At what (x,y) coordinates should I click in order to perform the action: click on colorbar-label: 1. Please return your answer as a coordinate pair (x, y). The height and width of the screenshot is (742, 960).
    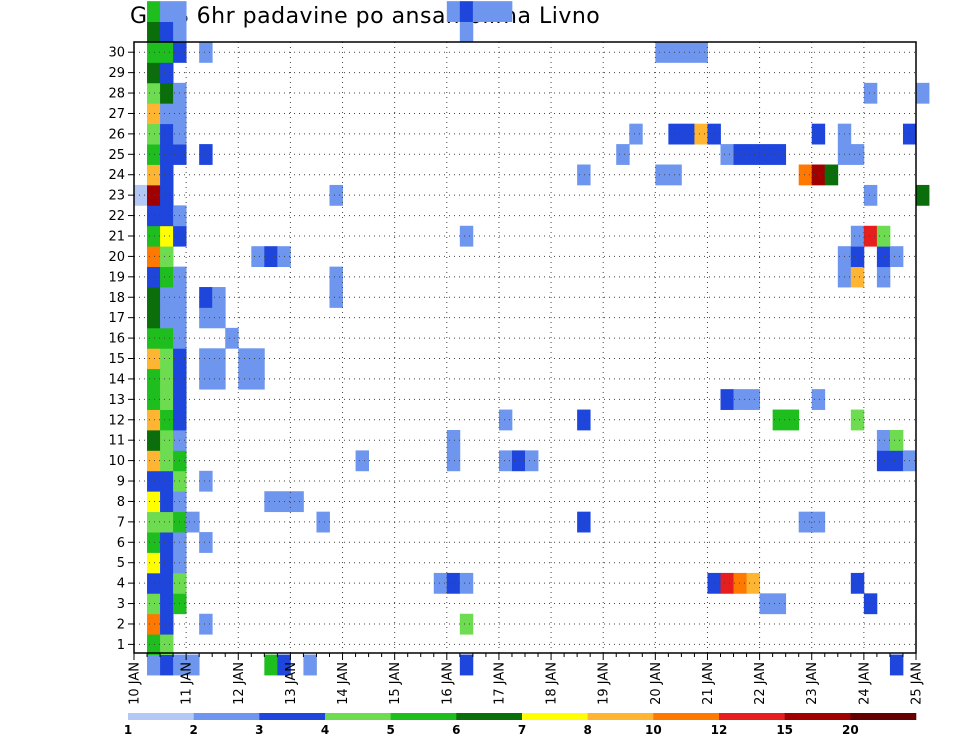
    Looking at the image, I should click on (128, 730).